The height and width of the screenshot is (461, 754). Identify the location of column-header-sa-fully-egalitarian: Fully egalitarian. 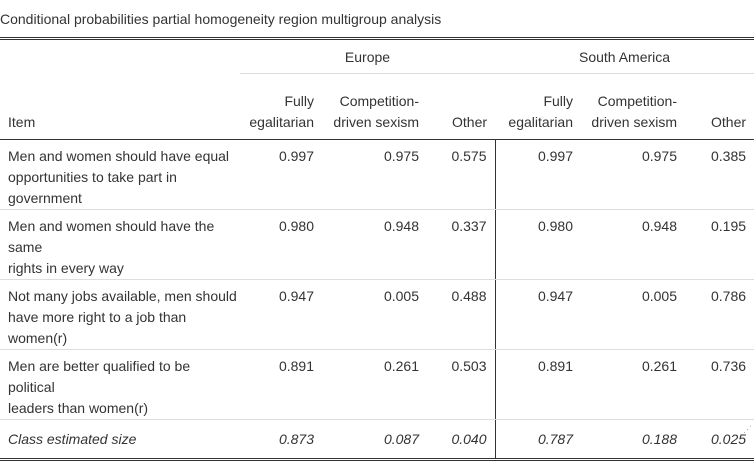
(538, 106).